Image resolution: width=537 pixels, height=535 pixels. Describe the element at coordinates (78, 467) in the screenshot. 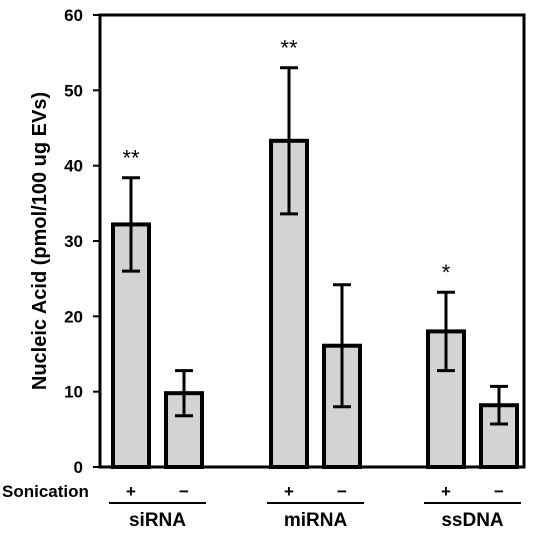

I see `y-tick-label: 0` at that location.